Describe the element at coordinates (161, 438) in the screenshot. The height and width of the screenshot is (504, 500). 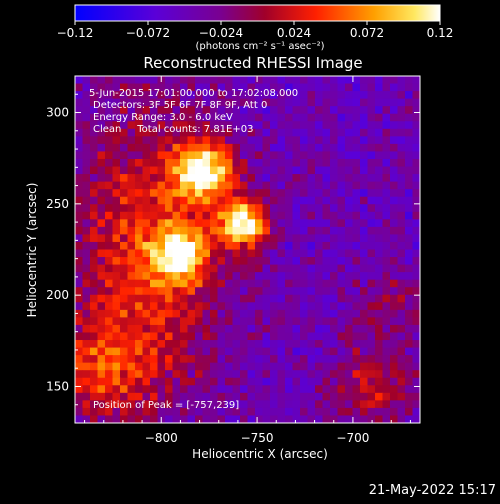
I see `x-tick-label: −800` at that location.